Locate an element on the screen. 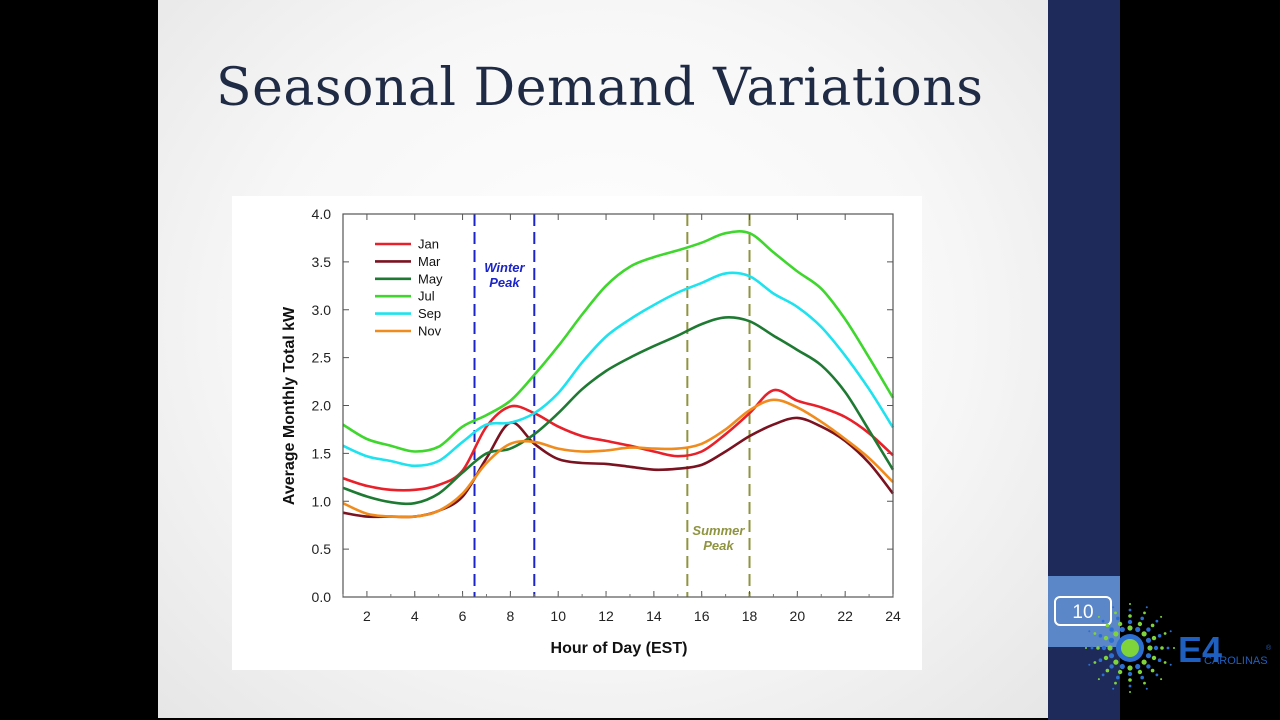  legend-label-jan: Jan is located at coordinates (428, 244).